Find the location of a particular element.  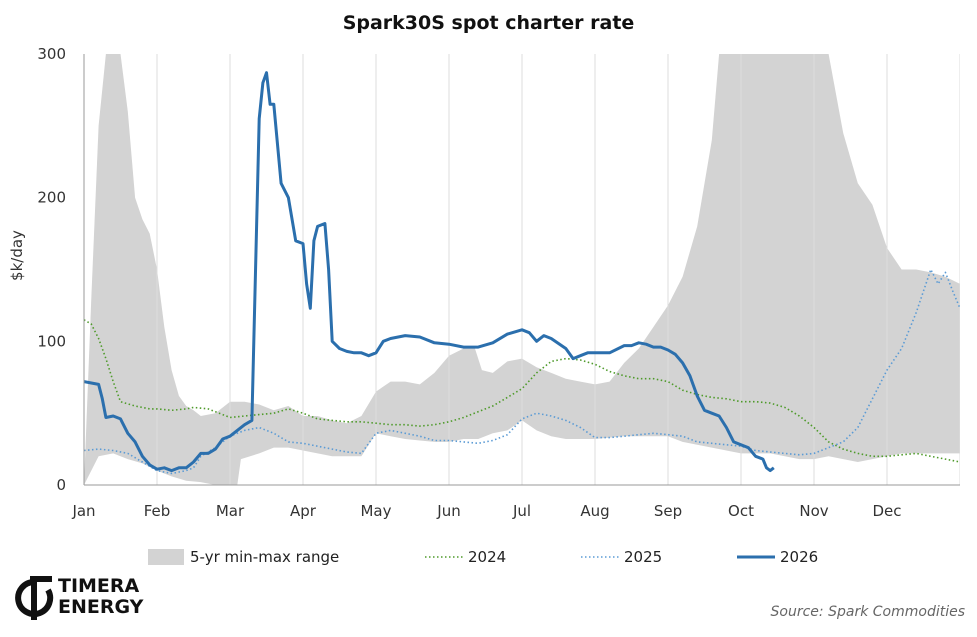

y-tick-label: 200 is located at coordinates (51, 198).